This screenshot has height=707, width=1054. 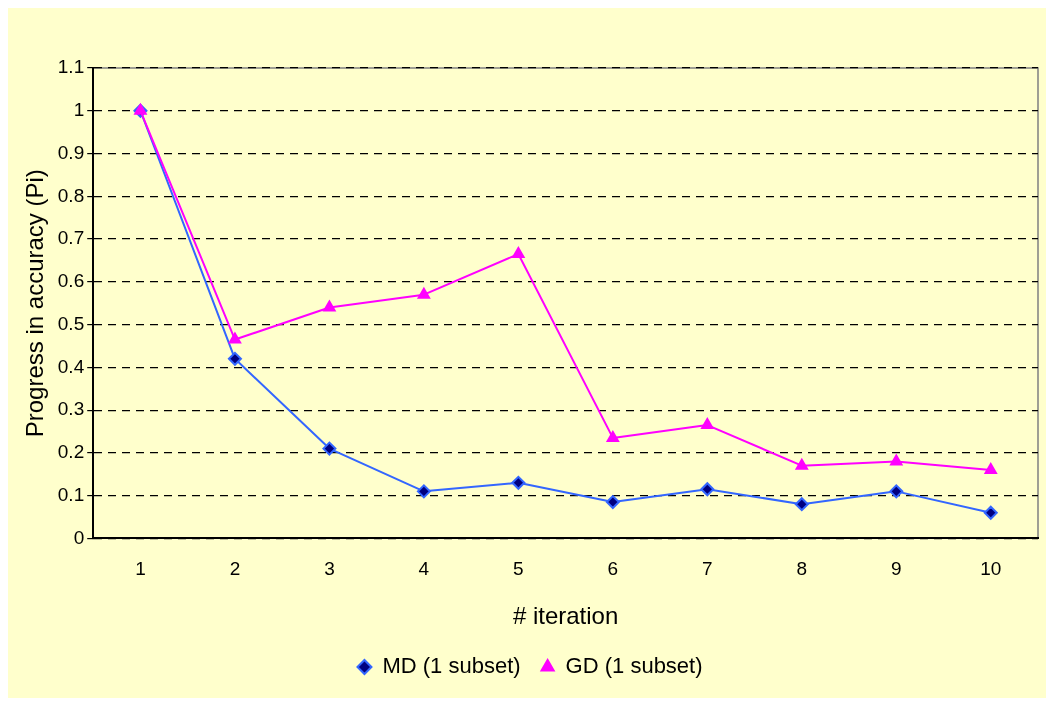 I want to click on y-tick-label: 0.8, so click(x=71, y=195).